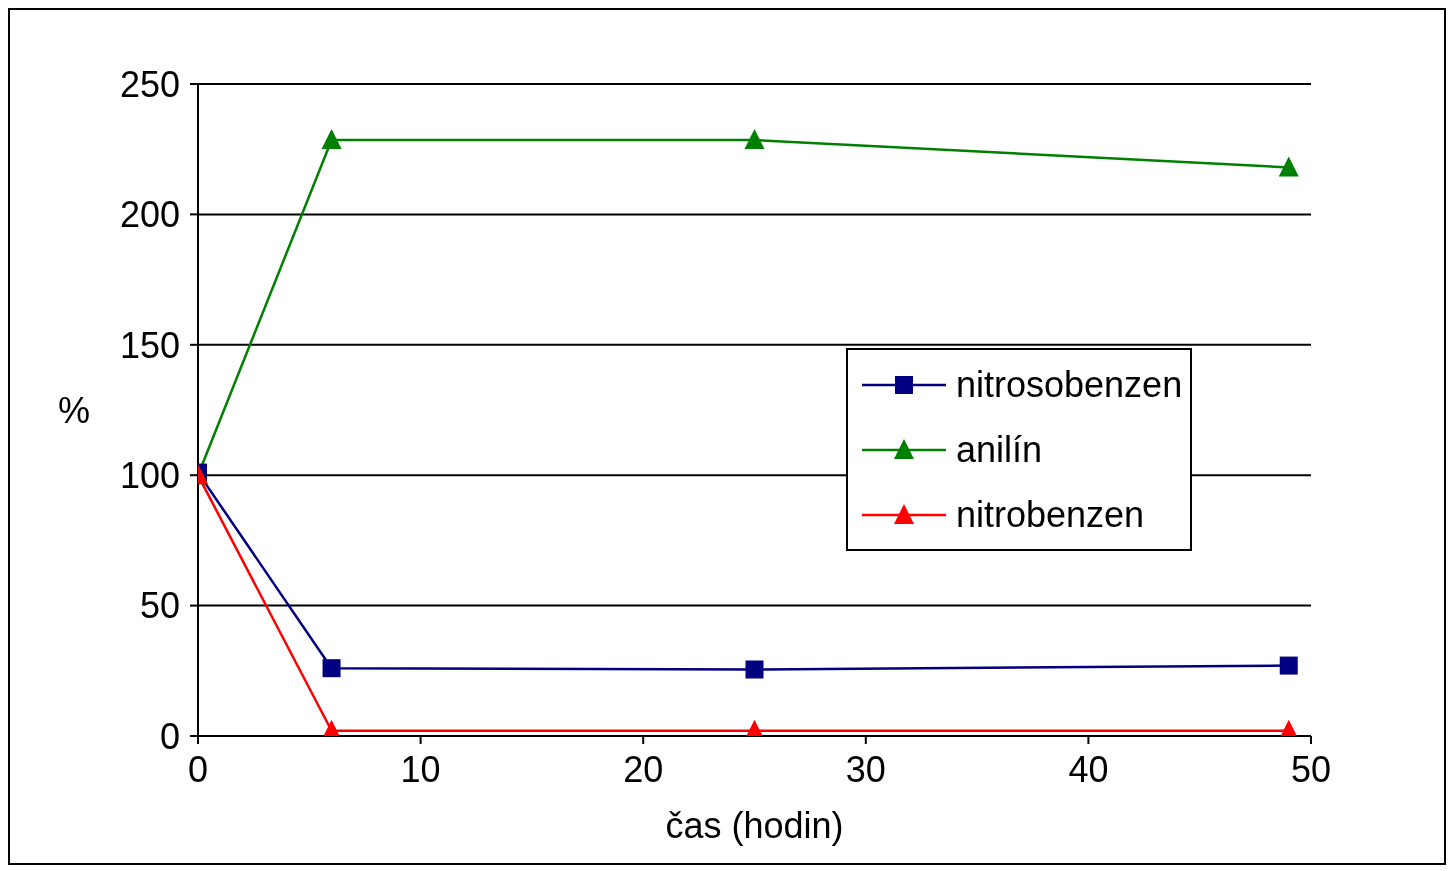 The height and width of the screenshot is (871, 1452). Describe the element at coordinates (149, 215) in the screenshot. I see `y-tick-label: 200` at that location.